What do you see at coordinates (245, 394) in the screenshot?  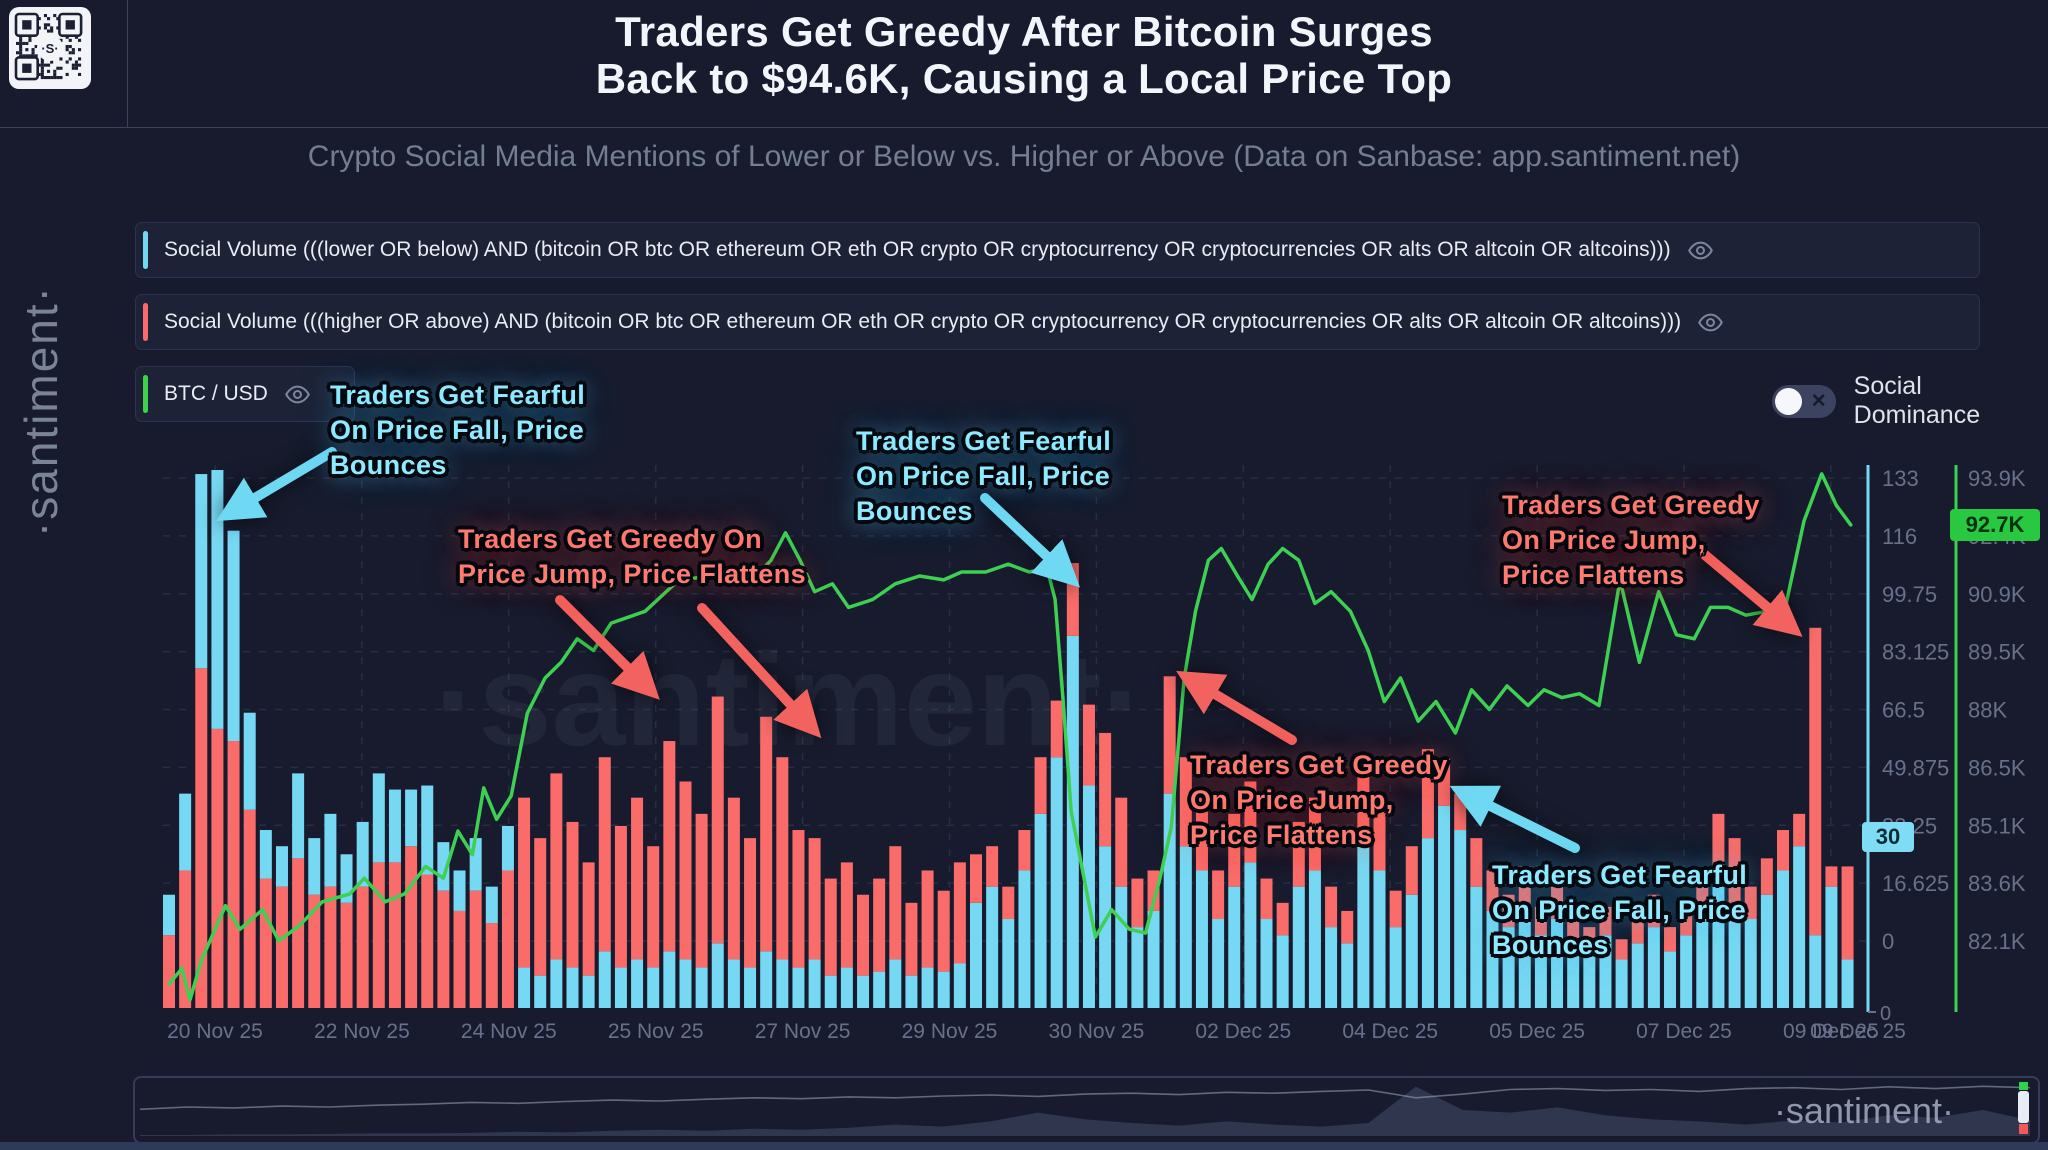 I see `legend-item-btc-usd: BTC / USD` at bounding box center [245, 394].